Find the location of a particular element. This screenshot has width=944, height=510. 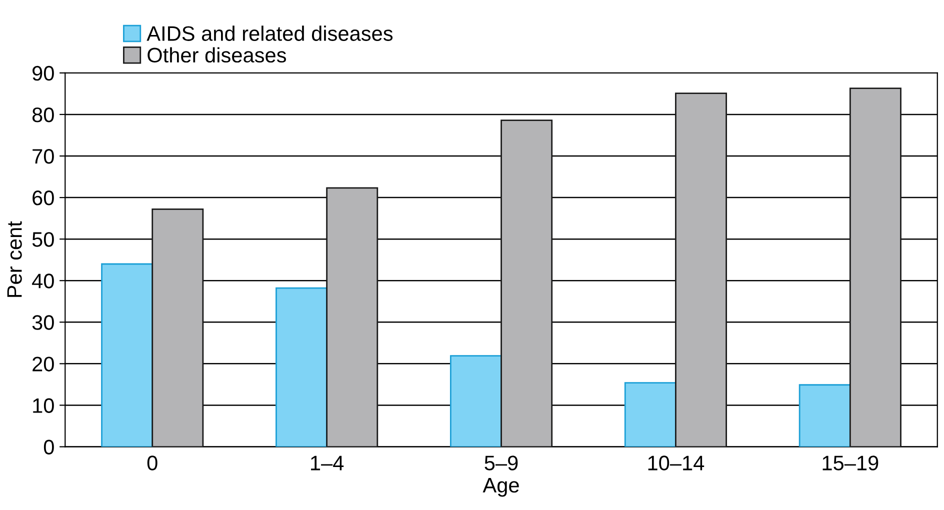

x-tick-label: 5–9 is located at coordinates (501, 463).